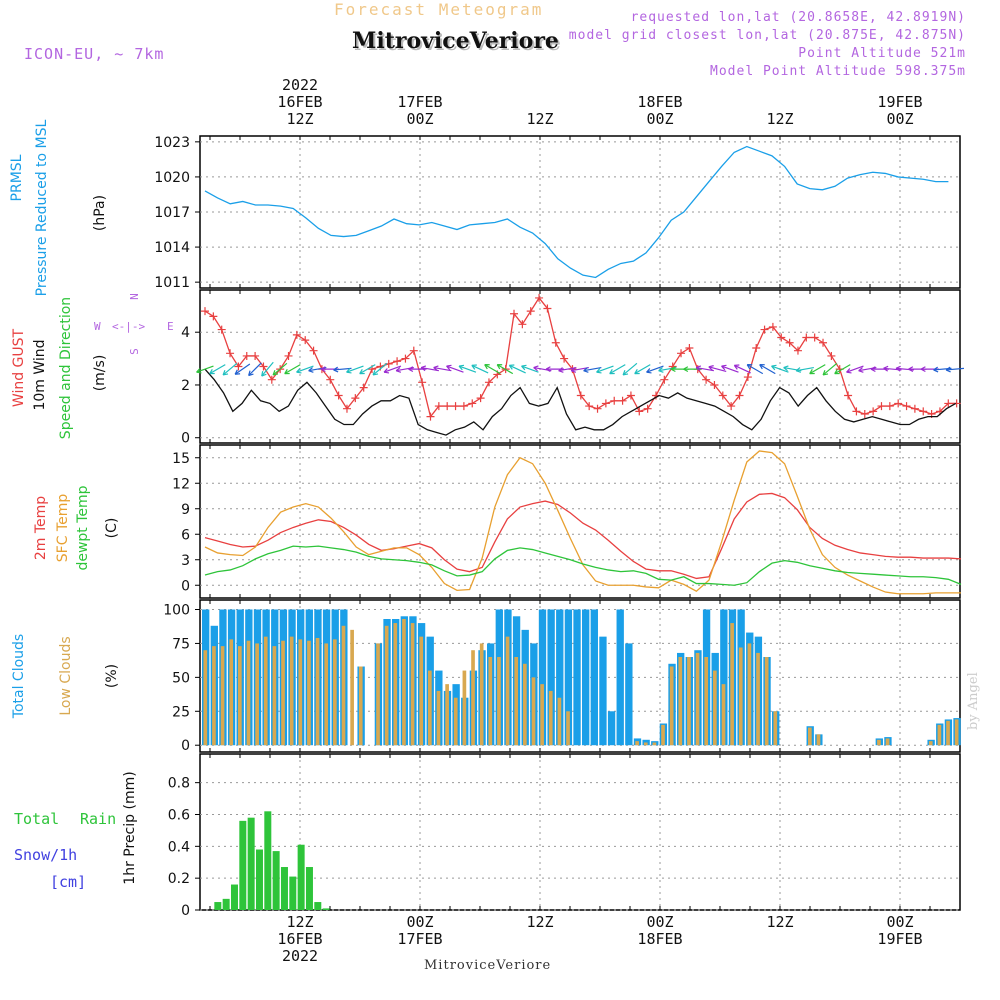 The height and width of the screenshot is (1000, 1000). What do you see at coordinates (420, 110) in the screenshot?
I see `top-time-label: 17FEB 00Z` at bounding box center [420, 110].